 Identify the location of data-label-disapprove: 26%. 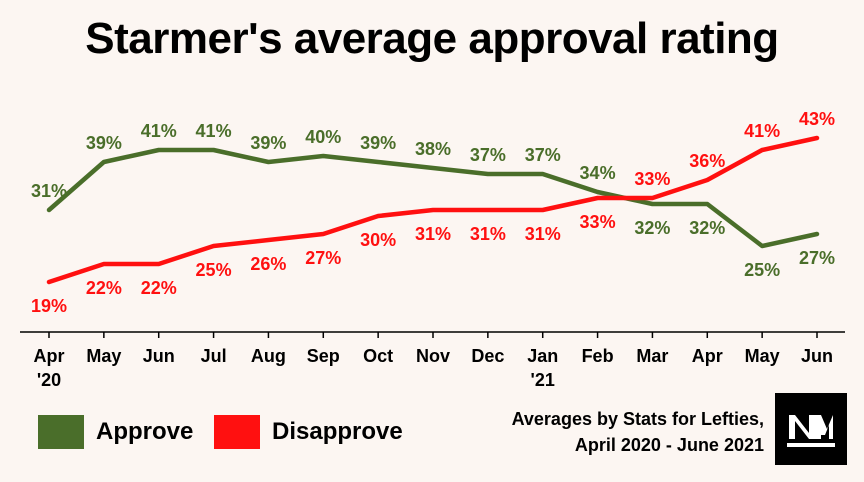
(268, 264).